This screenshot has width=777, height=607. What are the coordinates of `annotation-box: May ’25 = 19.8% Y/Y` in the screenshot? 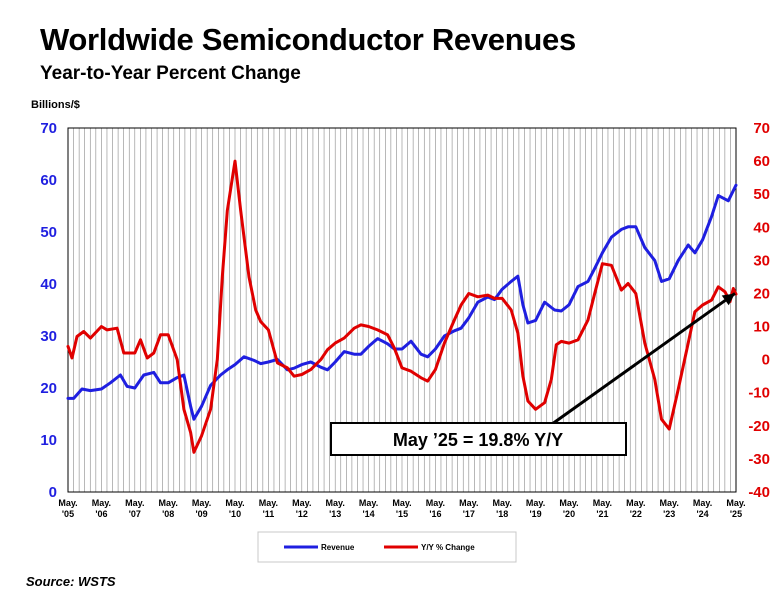 It's located at (478, 439).